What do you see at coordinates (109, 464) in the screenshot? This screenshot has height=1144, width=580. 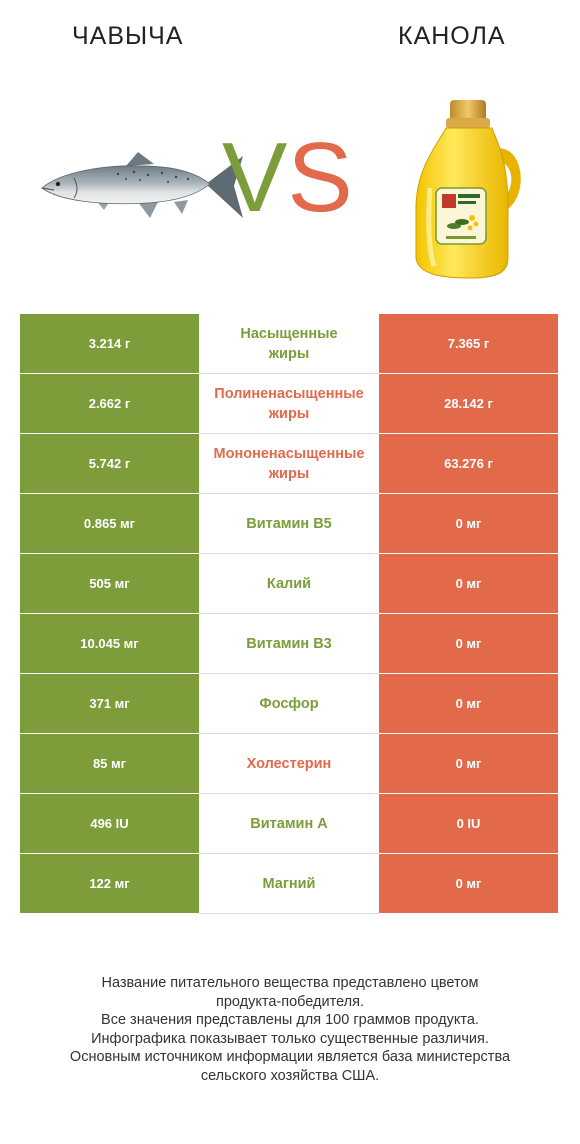 I see `left-value: 5.742 г` at bounding box center [109, 464].